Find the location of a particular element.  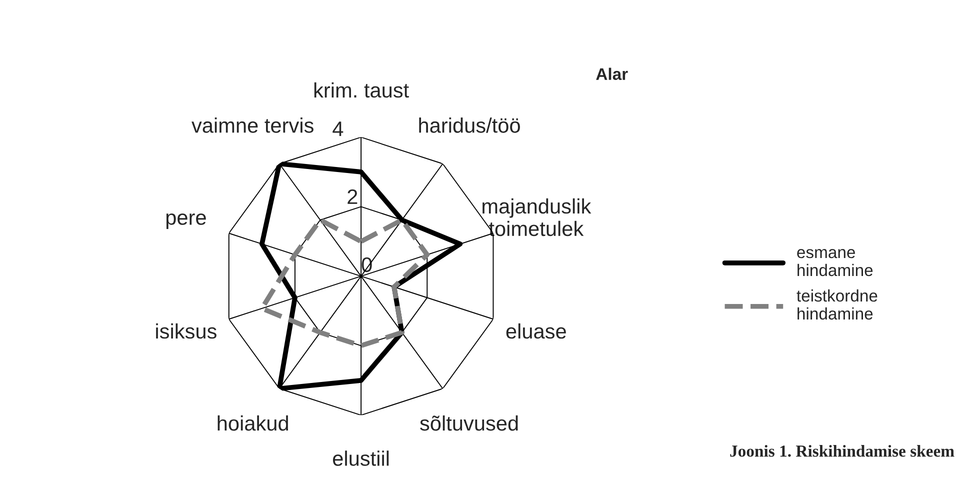

y-tick-label: 2 is located at coordinates (353, 196).